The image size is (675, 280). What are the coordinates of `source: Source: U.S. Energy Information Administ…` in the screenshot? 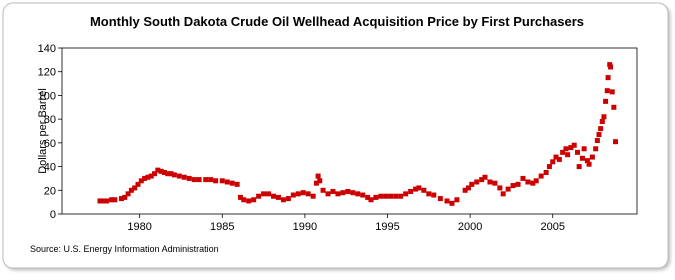 It's located at (124, 249).